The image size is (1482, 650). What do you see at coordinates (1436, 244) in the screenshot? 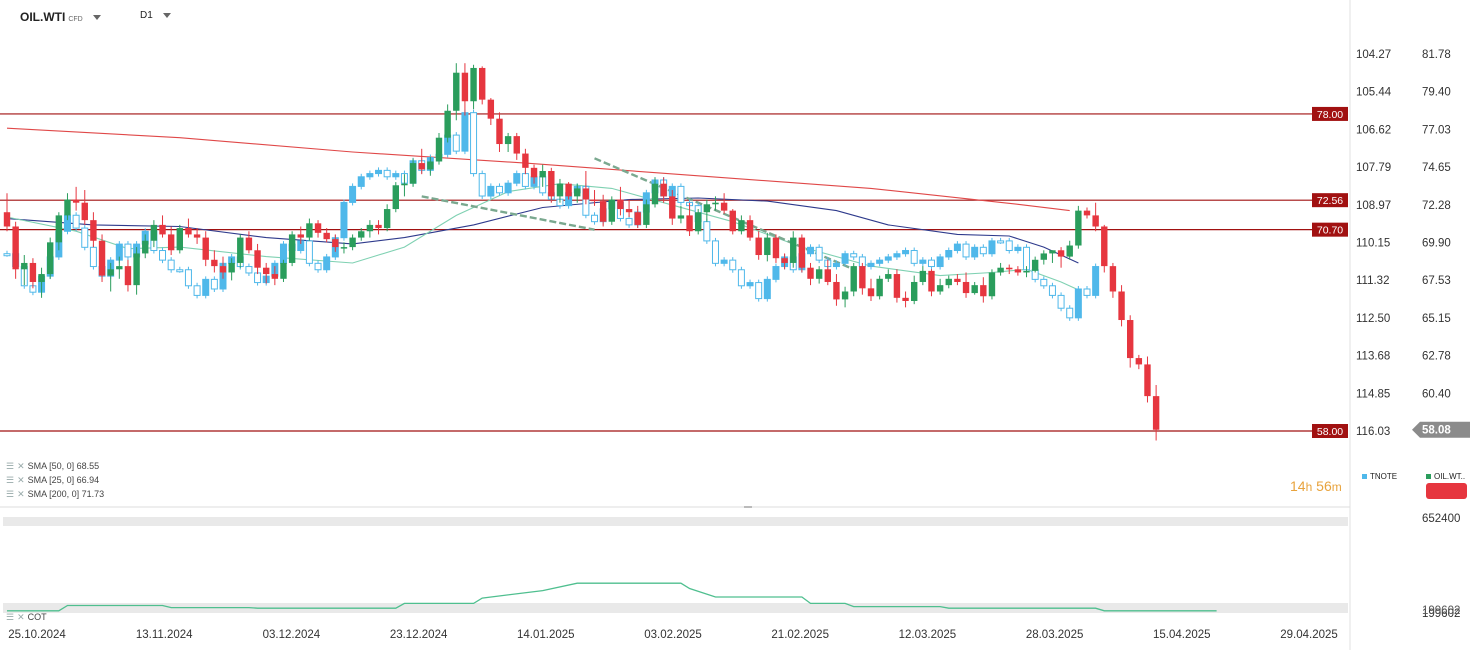
I see `y-tick-label: 69.90` at bounding box center [1436, 244].